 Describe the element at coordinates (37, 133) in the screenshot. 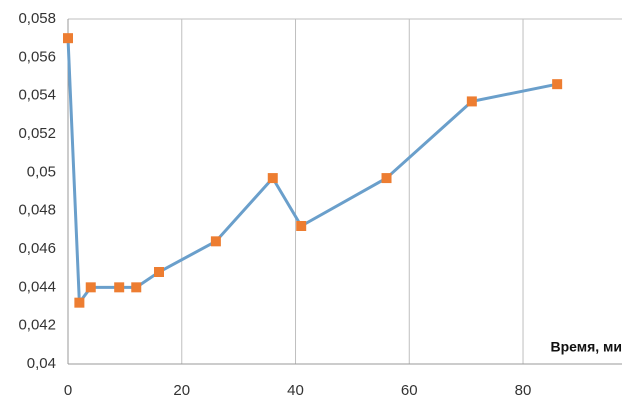

I see `y-tick-label: 0,052` at that location.